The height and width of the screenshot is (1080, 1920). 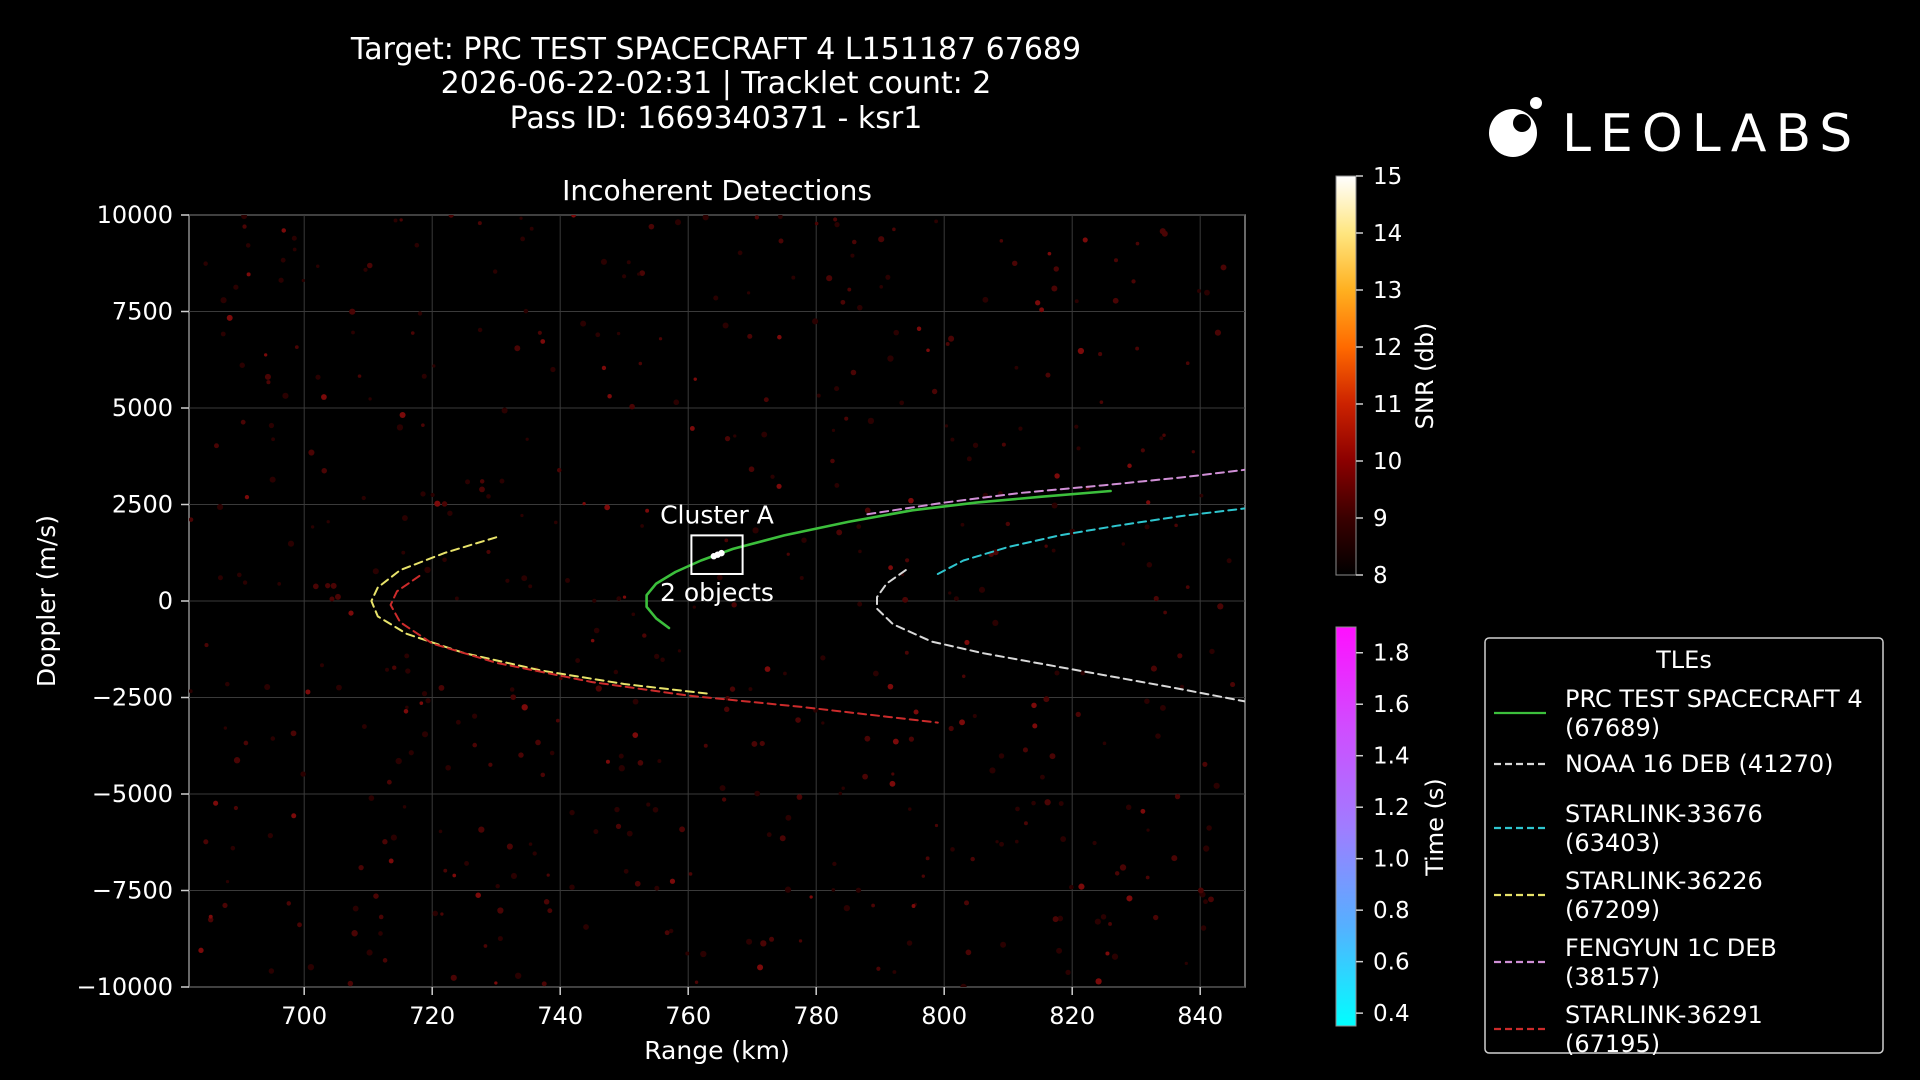 What do you see at coordinates (1712, 134) in the screenshot?
I see `leolabs-logo-text: LEOLABS` at bounding box center [1712, 134].